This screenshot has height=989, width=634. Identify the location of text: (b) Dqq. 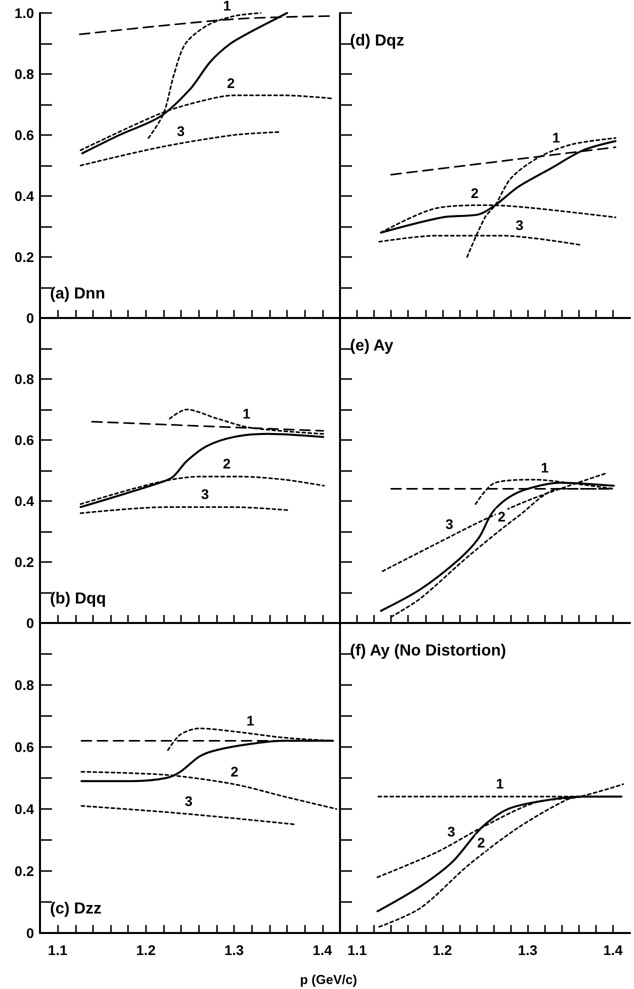
(78, 599).